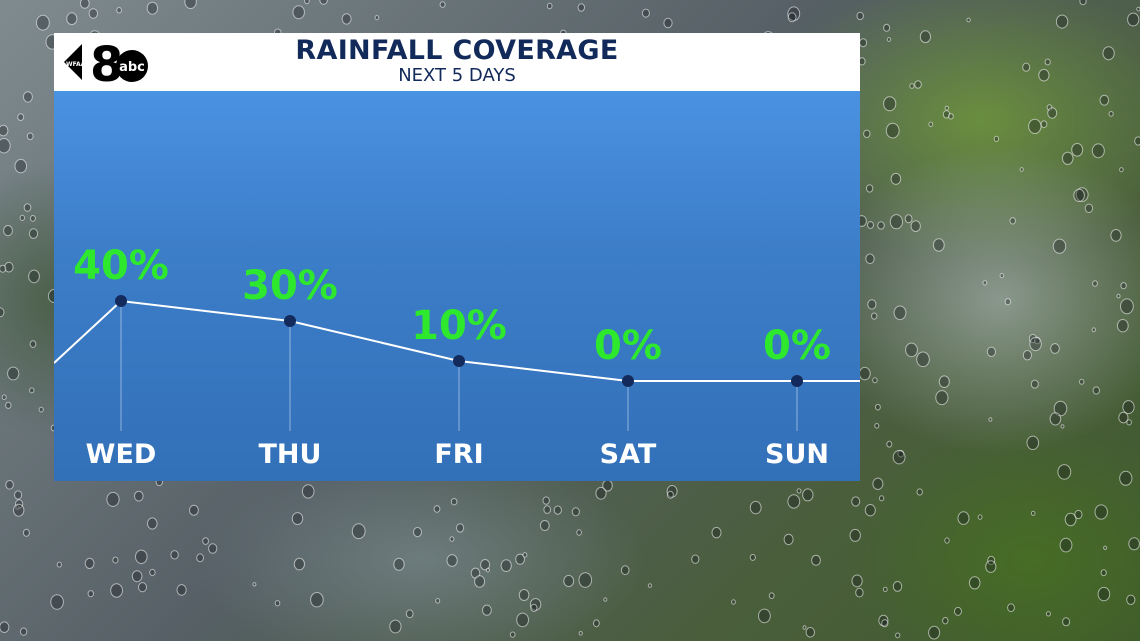 This screenshot has height=641, width=1140. What do you see at coordinates (797, 381) in the screenshot?
I see `data-point-sun` at bounding box center [797, 381].